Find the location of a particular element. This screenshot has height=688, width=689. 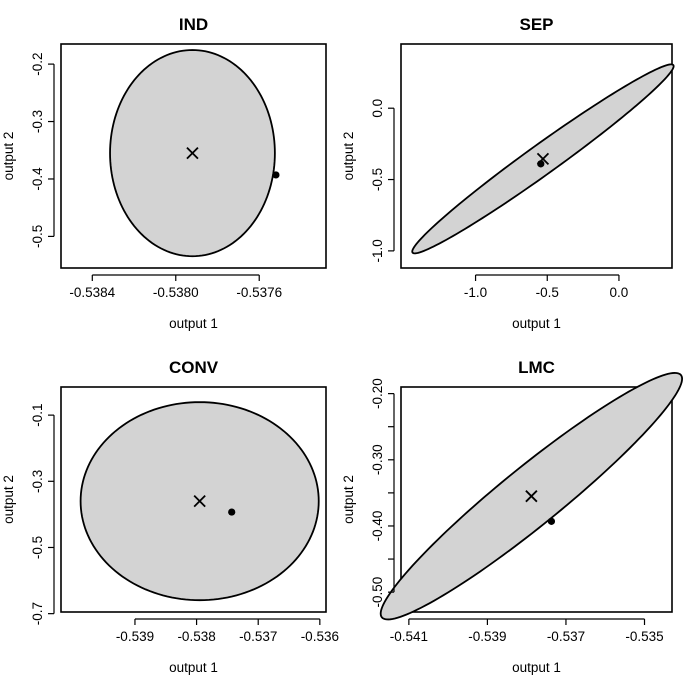

x-axis: -0.541 -0.539 -0.537 -0.535 is located at coordinates (527, 631).